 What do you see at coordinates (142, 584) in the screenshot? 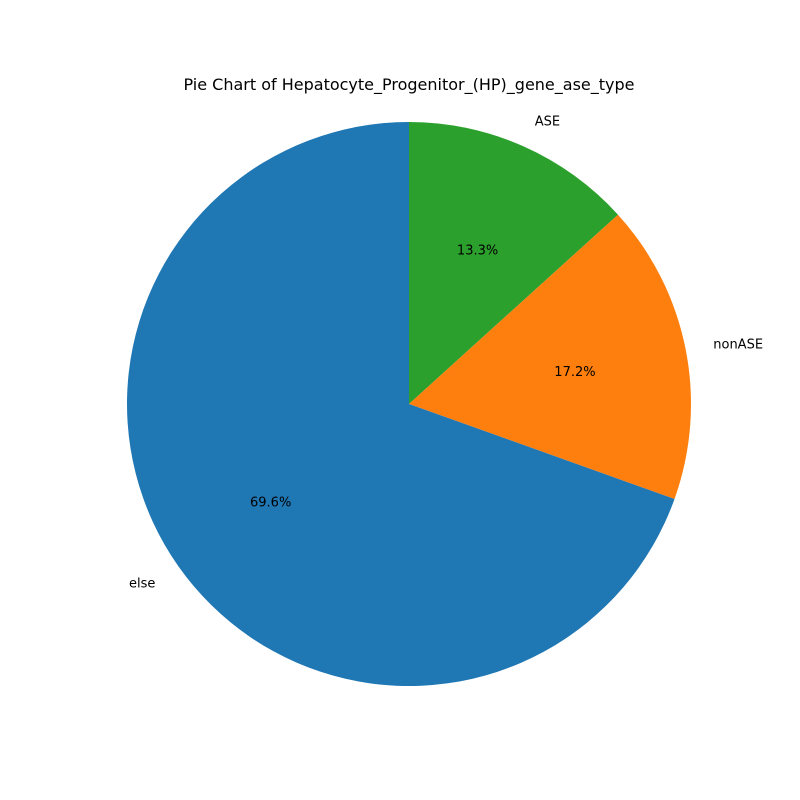
I see `slice-label-else: else` at bounding box center [142, 584].